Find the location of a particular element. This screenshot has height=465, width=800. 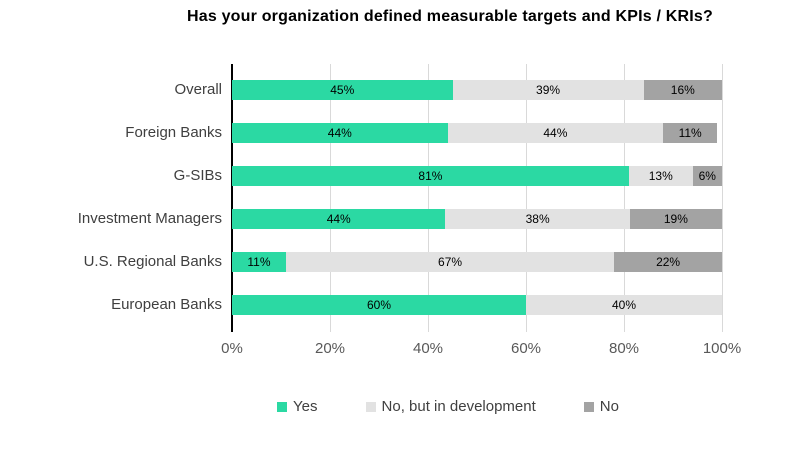

bar-segment-label: 45% is located at coordinates (342, 90).